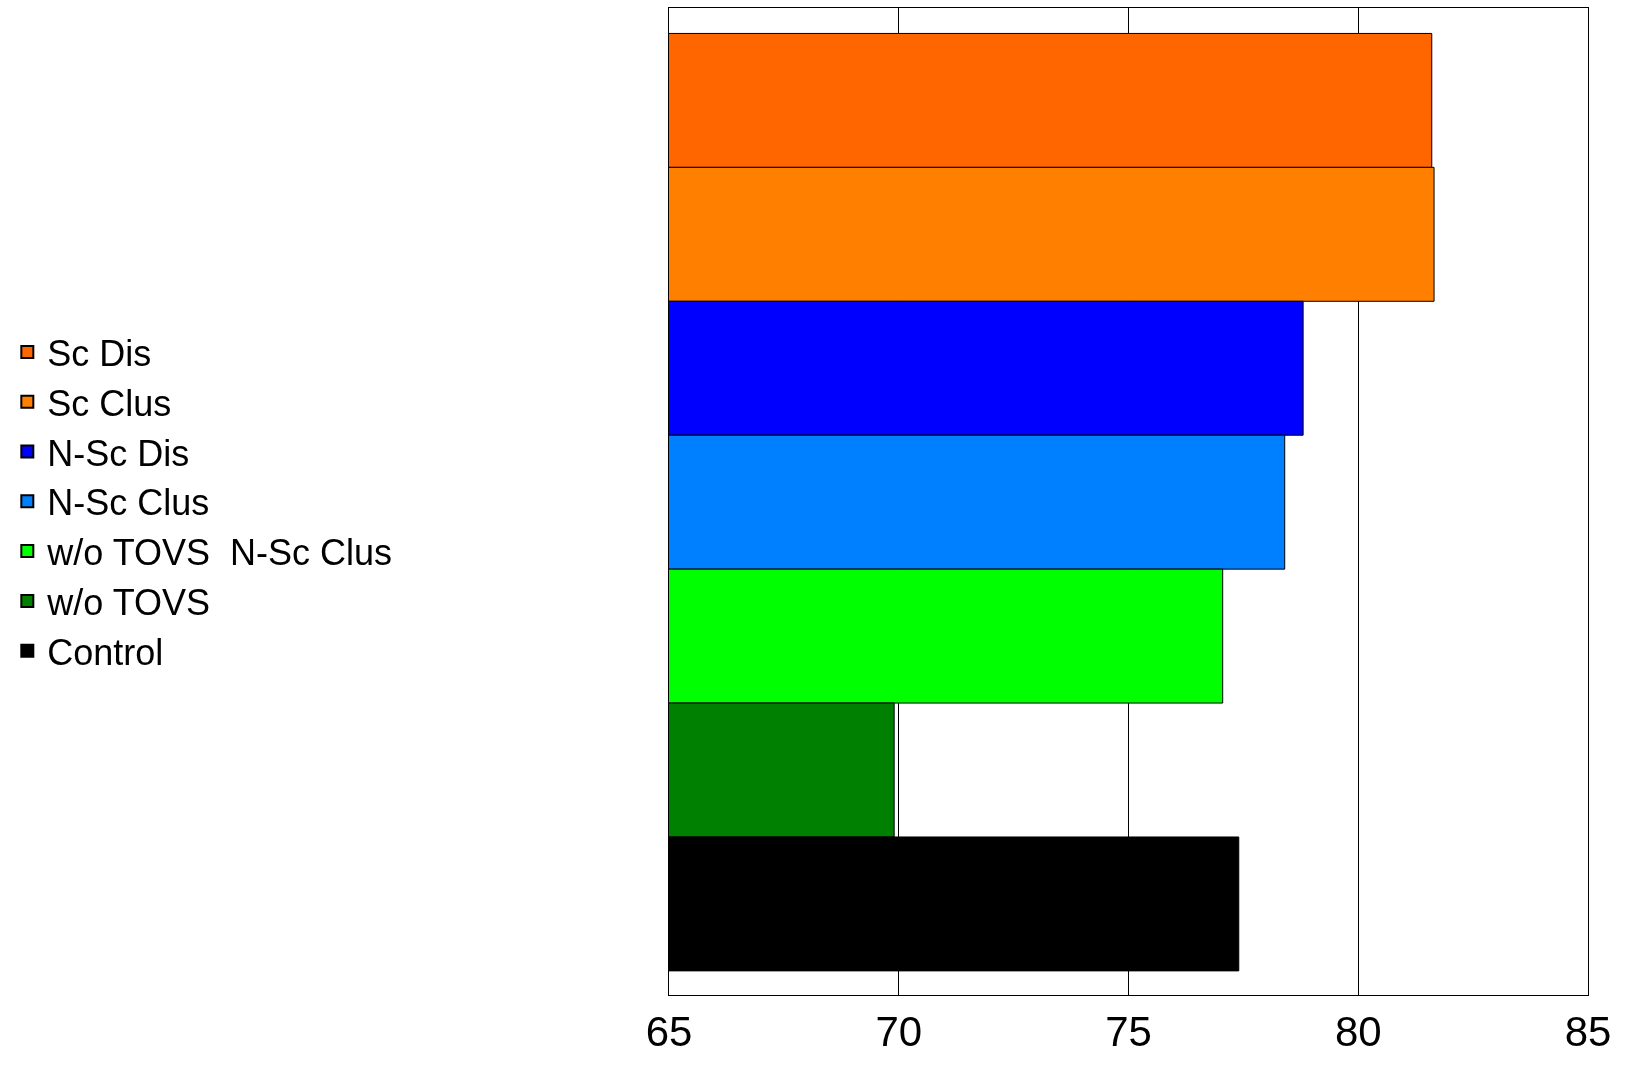  What do you see at coordinates (669, 1032) in the screenshot?
I see `x-tick-label: 65` at bounding box center [669, 1032].